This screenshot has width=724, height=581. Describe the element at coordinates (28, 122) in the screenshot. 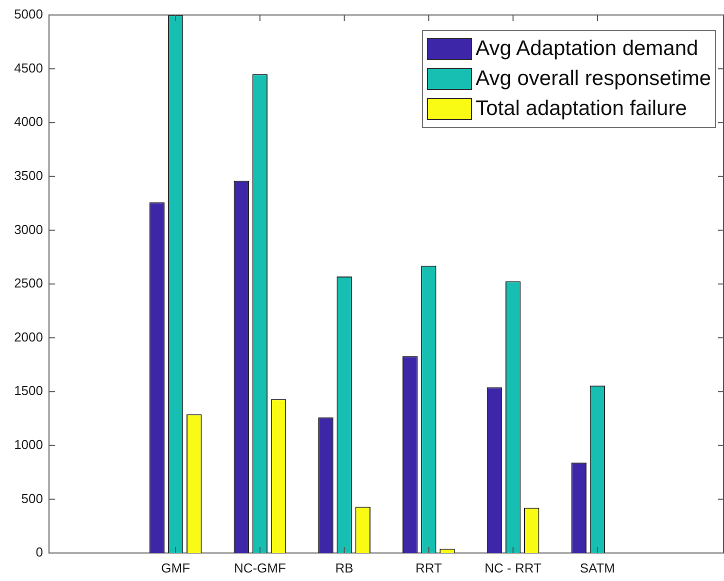

I see `y-tick-label: 4000` at that location.